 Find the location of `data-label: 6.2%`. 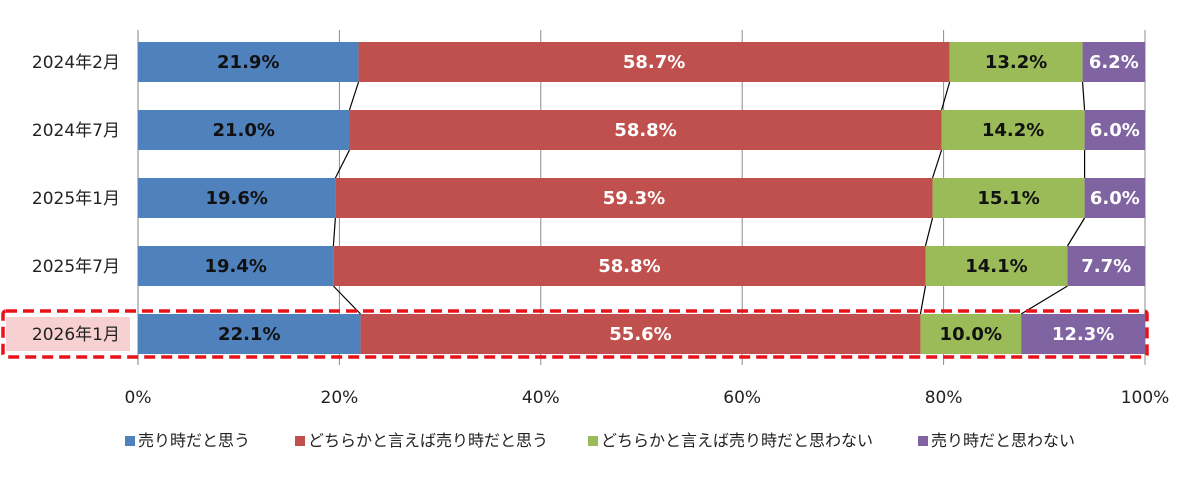

data-label: 6.2% is located at coordinates (1114, 62).